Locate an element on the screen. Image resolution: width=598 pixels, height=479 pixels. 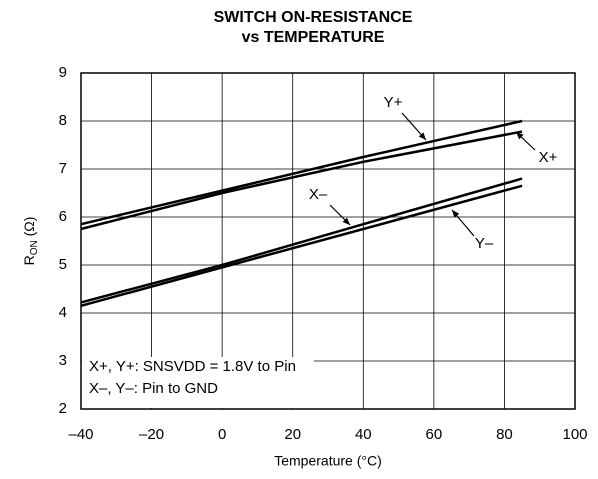
x-tick-label: 100 is located at coordinates (574, 434).